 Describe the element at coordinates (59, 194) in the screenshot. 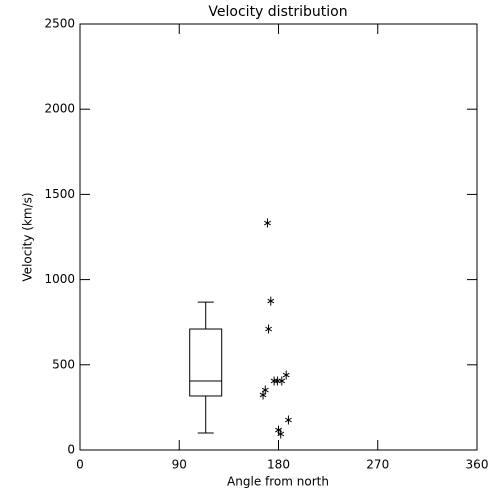

I see `y-tick-label: 1500` at that location.